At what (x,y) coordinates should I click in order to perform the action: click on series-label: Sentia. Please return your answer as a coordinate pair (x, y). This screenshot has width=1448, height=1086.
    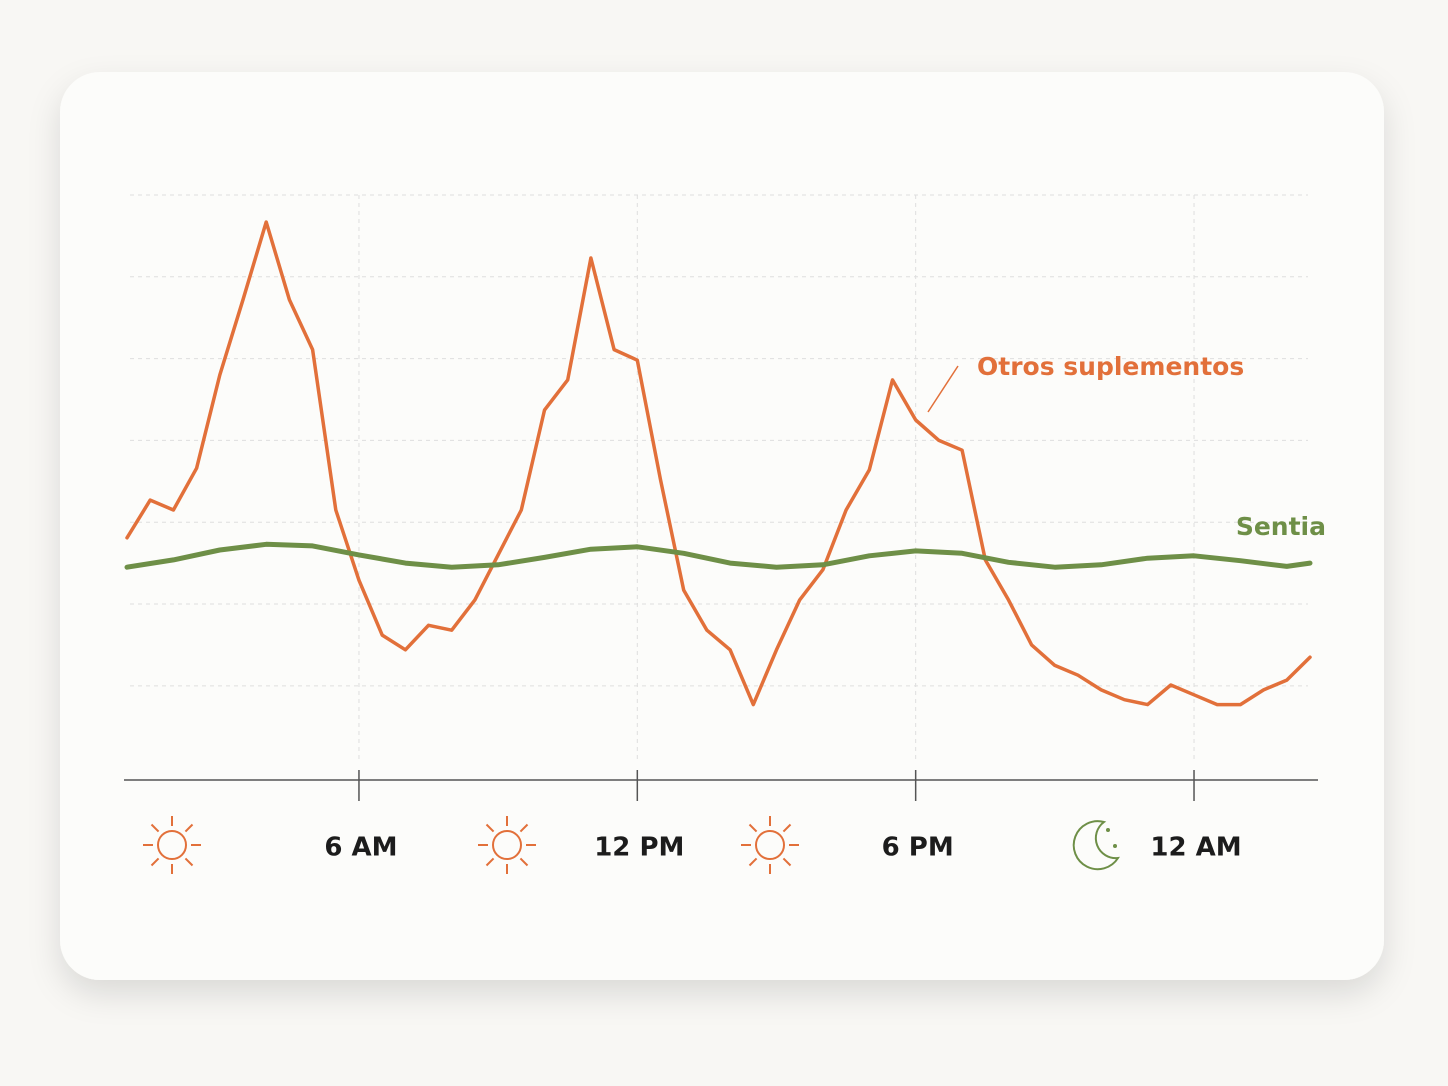
    Looking at the image, I should click on (1281, 526).